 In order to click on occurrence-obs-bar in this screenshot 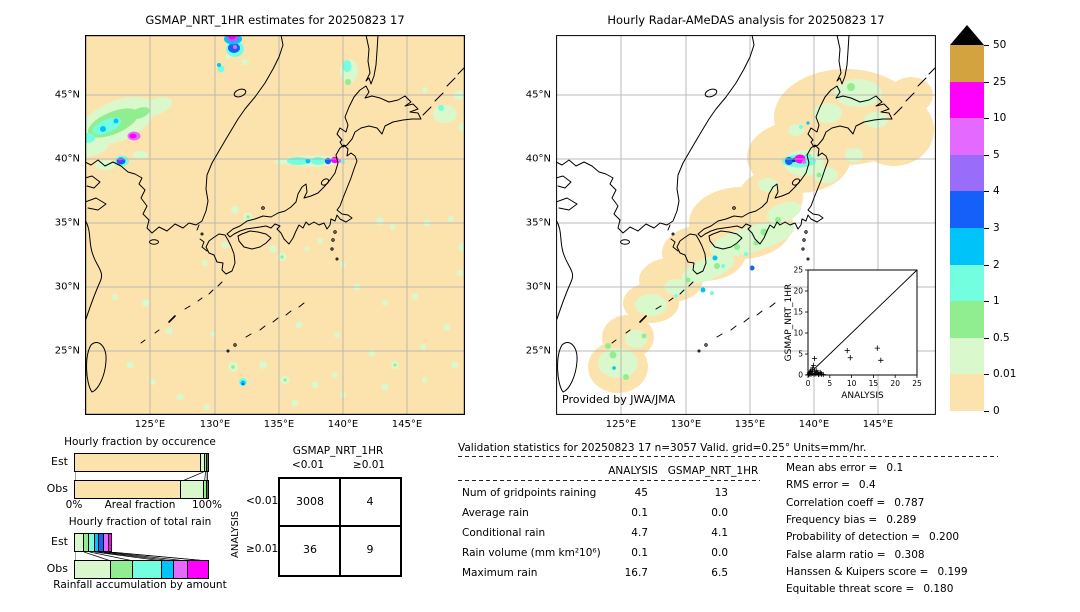, I will do `click(141, 489)`.